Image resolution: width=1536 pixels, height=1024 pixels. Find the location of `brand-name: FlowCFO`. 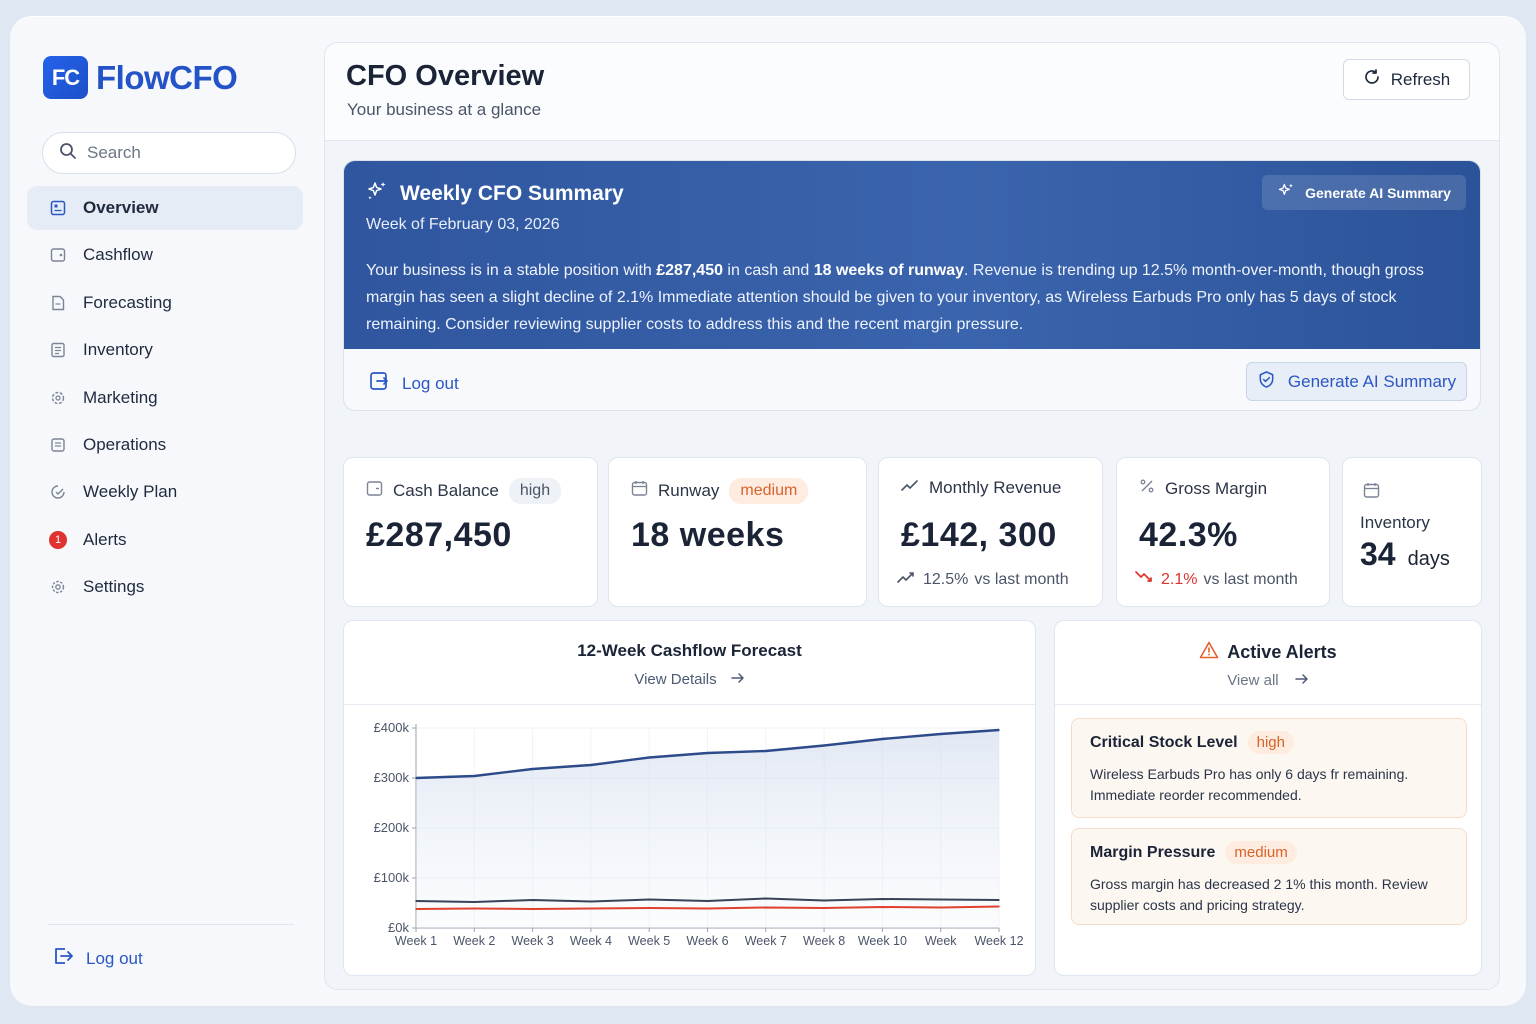

brand-name: FlowCFO is located at coordinates (167, 77).